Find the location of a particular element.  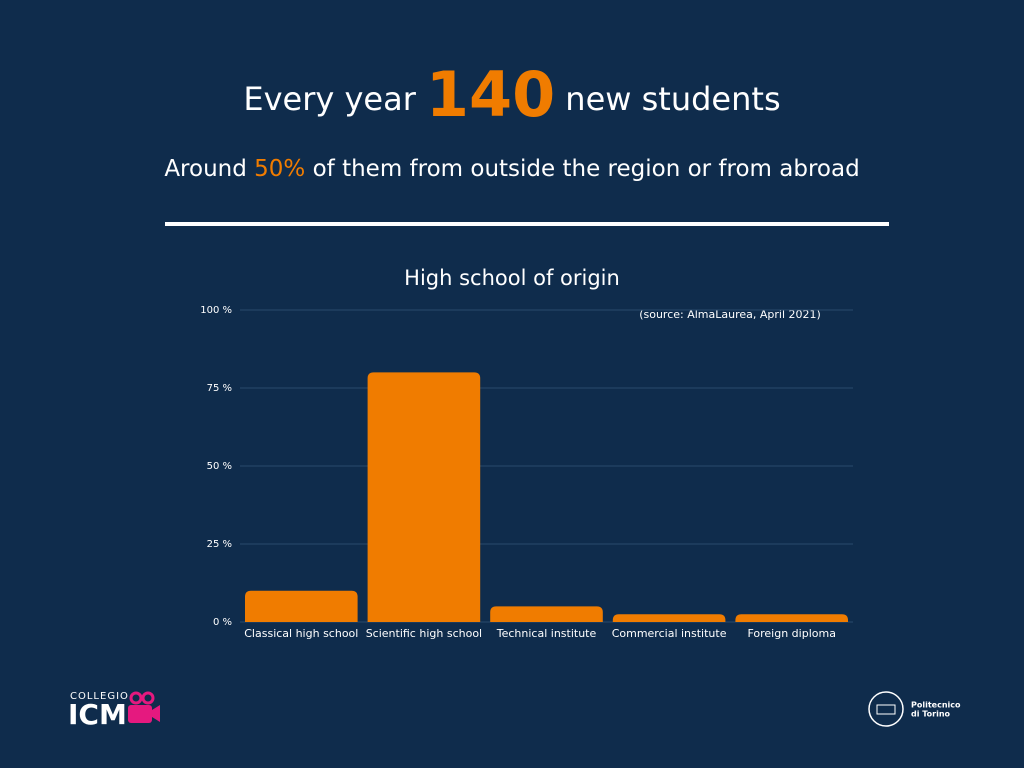

polito-logo: Politecnico di Torino is located at coordinates (914, 709).